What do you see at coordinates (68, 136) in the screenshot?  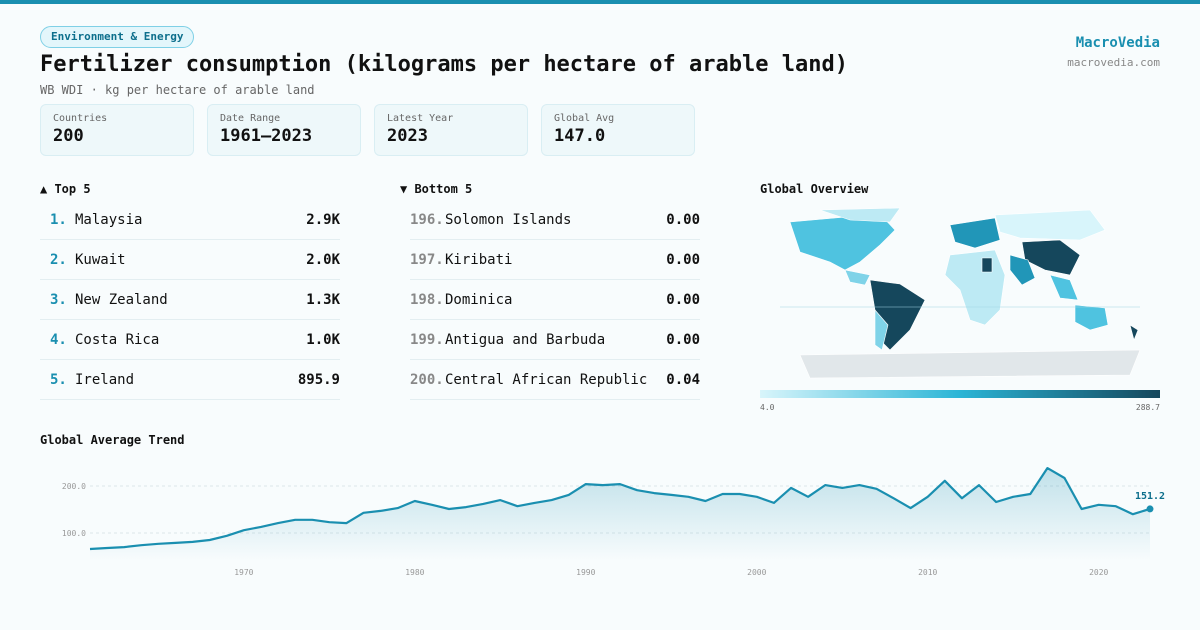 I see `stat-value: 200` at bounding box center [68, 136].